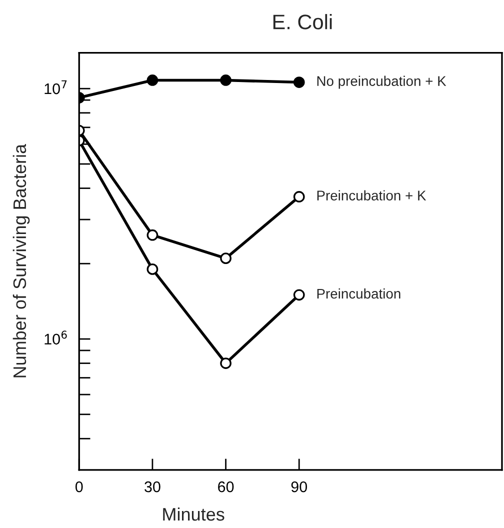 This screenshot has height=528, width=504. Describe the element at coordinates (371, 195) in the screenshot. I see `series-label: Preincubation + K` at that location.